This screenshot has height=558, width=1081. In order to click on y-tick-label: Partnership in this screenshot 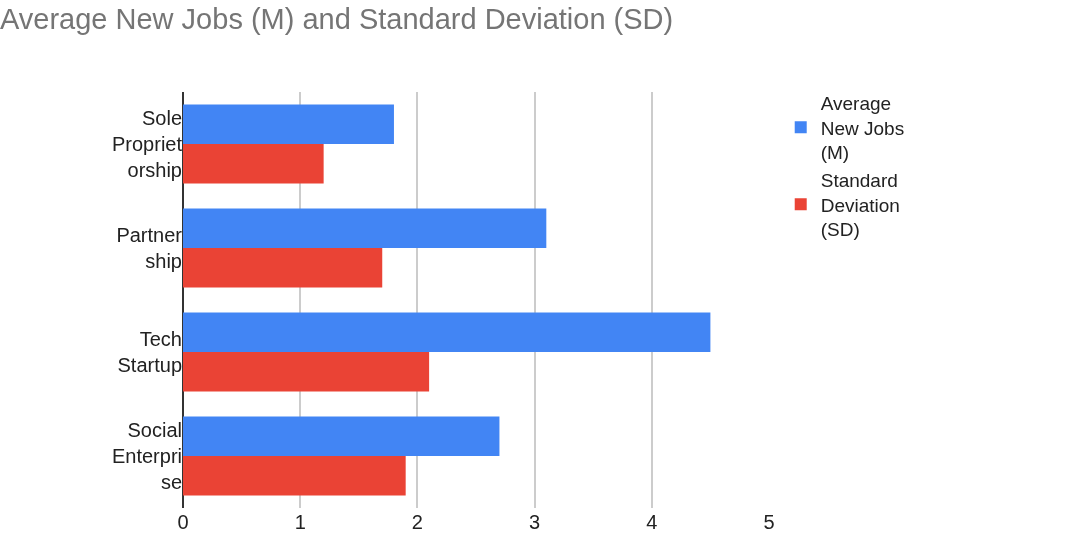, I will do `click(149, 248)`.